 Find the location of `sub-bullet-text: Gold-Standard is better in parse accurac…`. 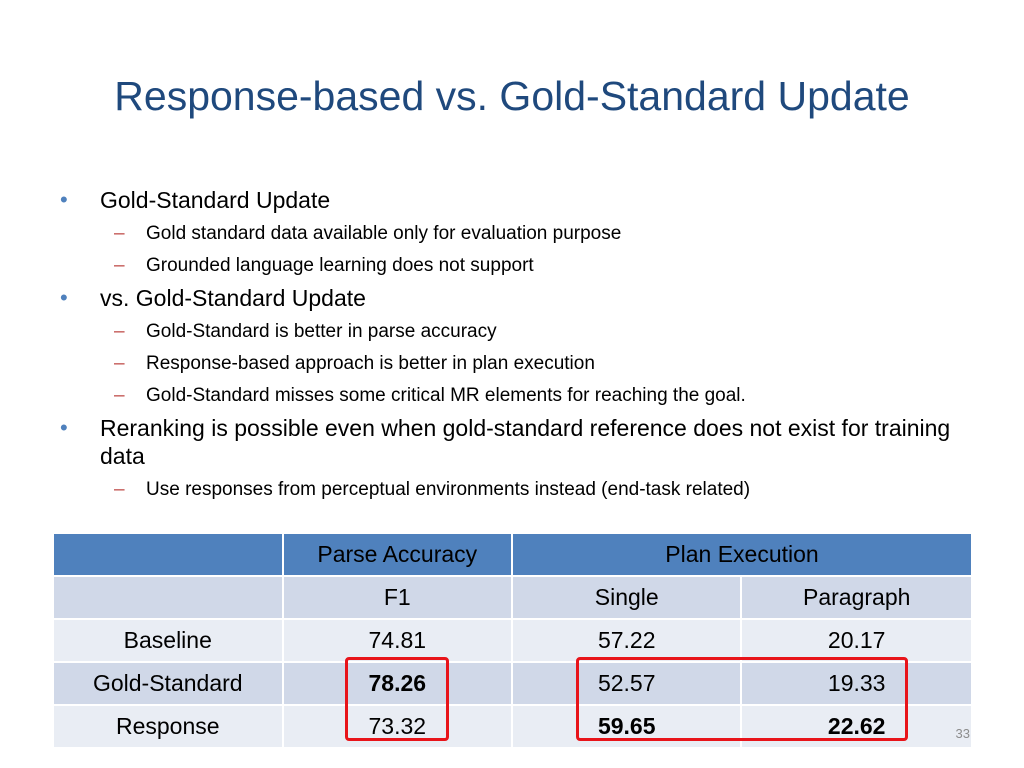

sub-bullet-text: Gold-Standard is better in parse accurac… is located at coordinates (321, 331).